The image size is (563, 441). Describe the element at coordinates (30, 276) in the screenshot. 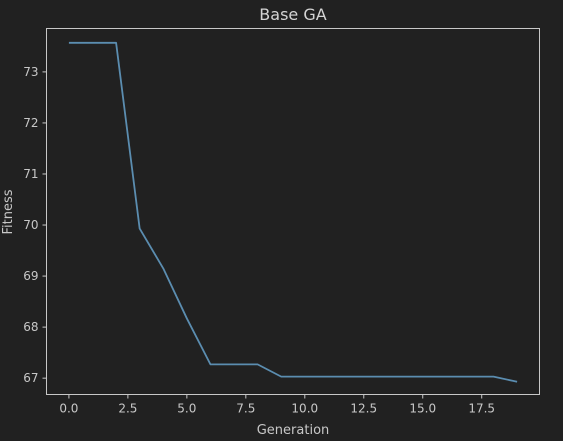

I see `y-tick-label: 69` at that location.